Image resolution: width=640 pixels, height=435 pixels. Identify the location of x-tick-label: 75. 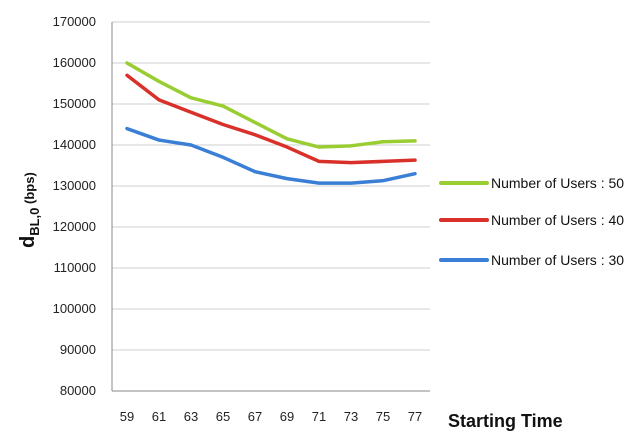
(383, 416).